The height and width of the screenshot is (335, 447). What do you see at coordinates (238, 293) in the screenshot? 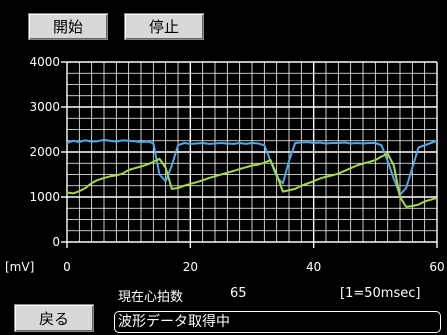
I see `heart-rate-value: 65` at bounding box center [238, 293].